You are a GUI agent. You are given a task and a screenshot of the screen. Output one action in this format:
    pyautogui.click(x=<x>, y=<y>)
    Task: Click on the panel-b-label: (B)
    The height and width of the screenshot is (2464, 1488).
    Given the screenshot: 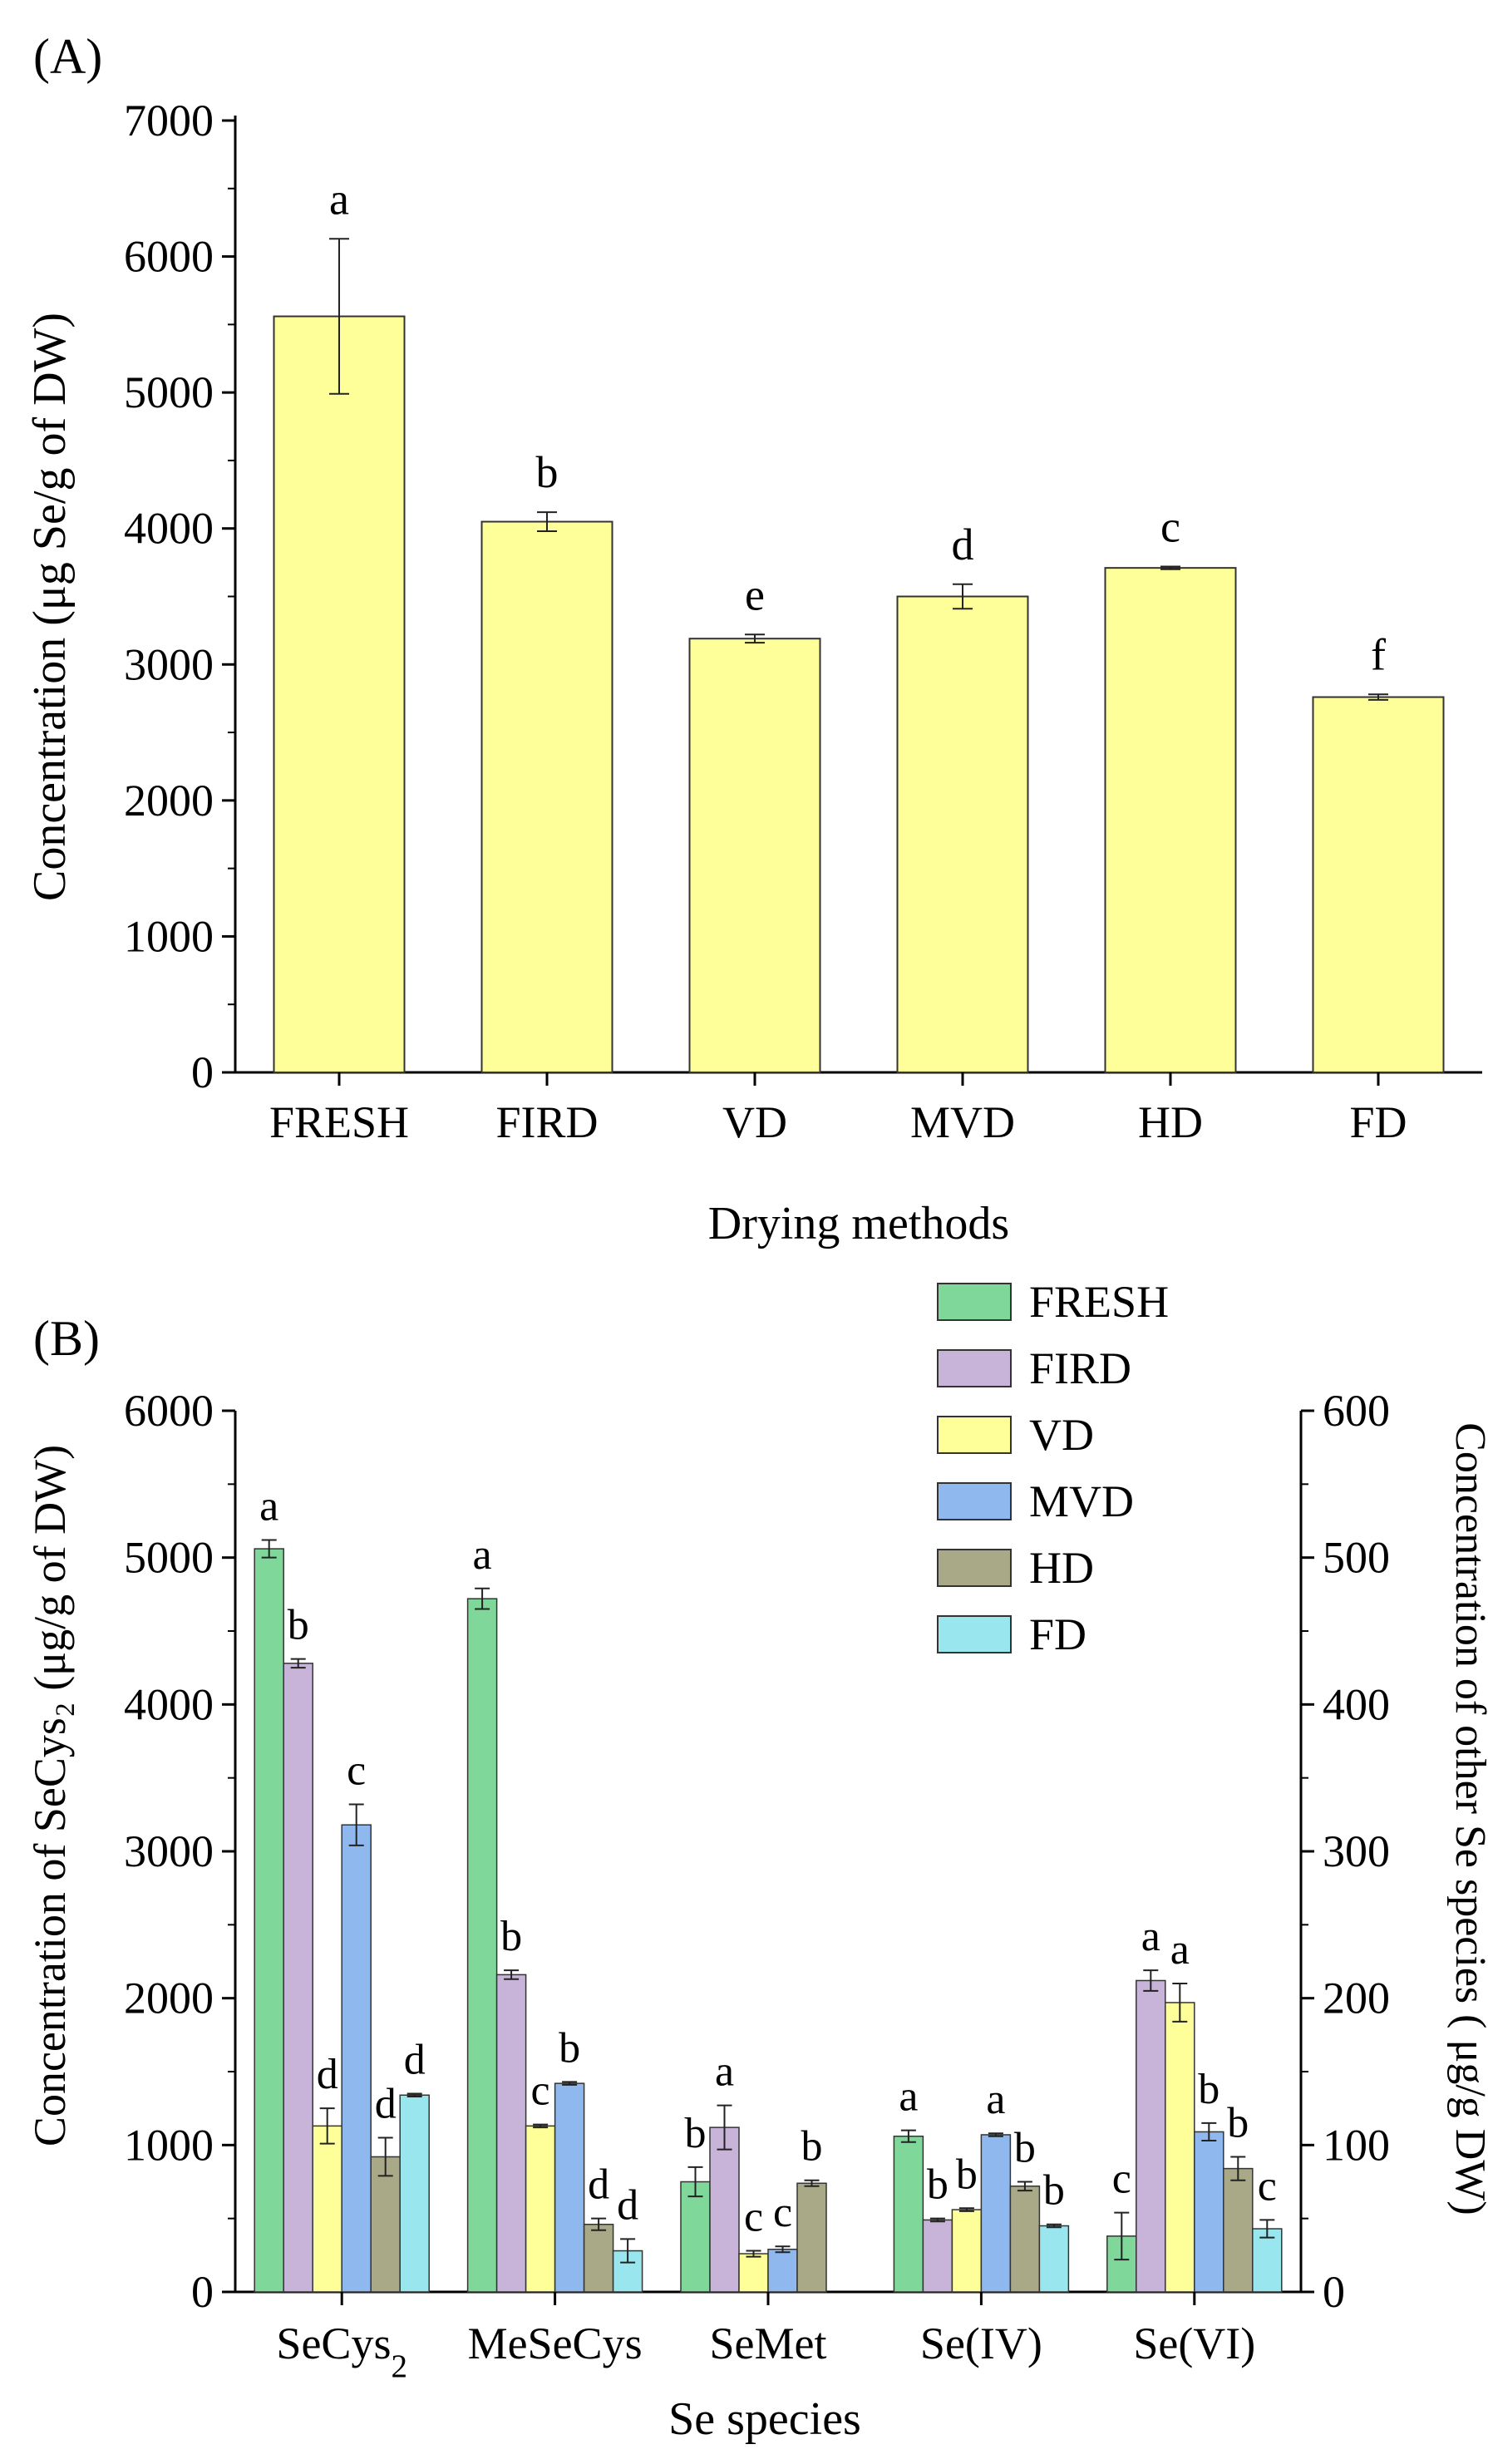 What is the action you would take?
    pyautogui.click(x=66, y=1338)
    